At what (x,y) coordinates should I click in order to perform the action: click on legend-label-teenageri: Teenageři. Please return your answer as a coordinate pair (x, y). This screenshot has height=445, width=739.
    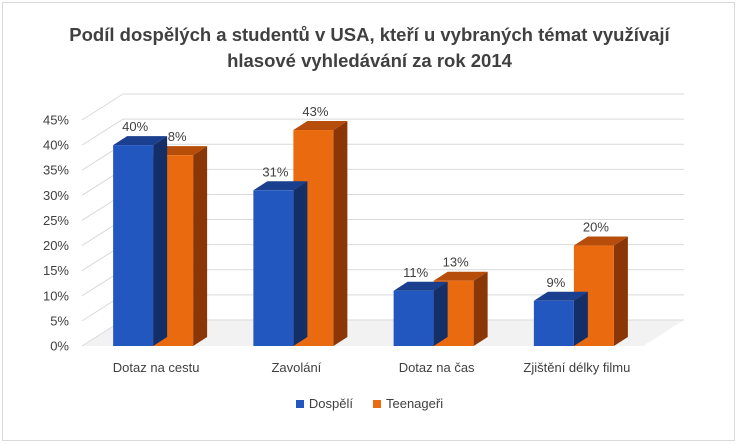
    Looking at the image, I should click on (414, 403).